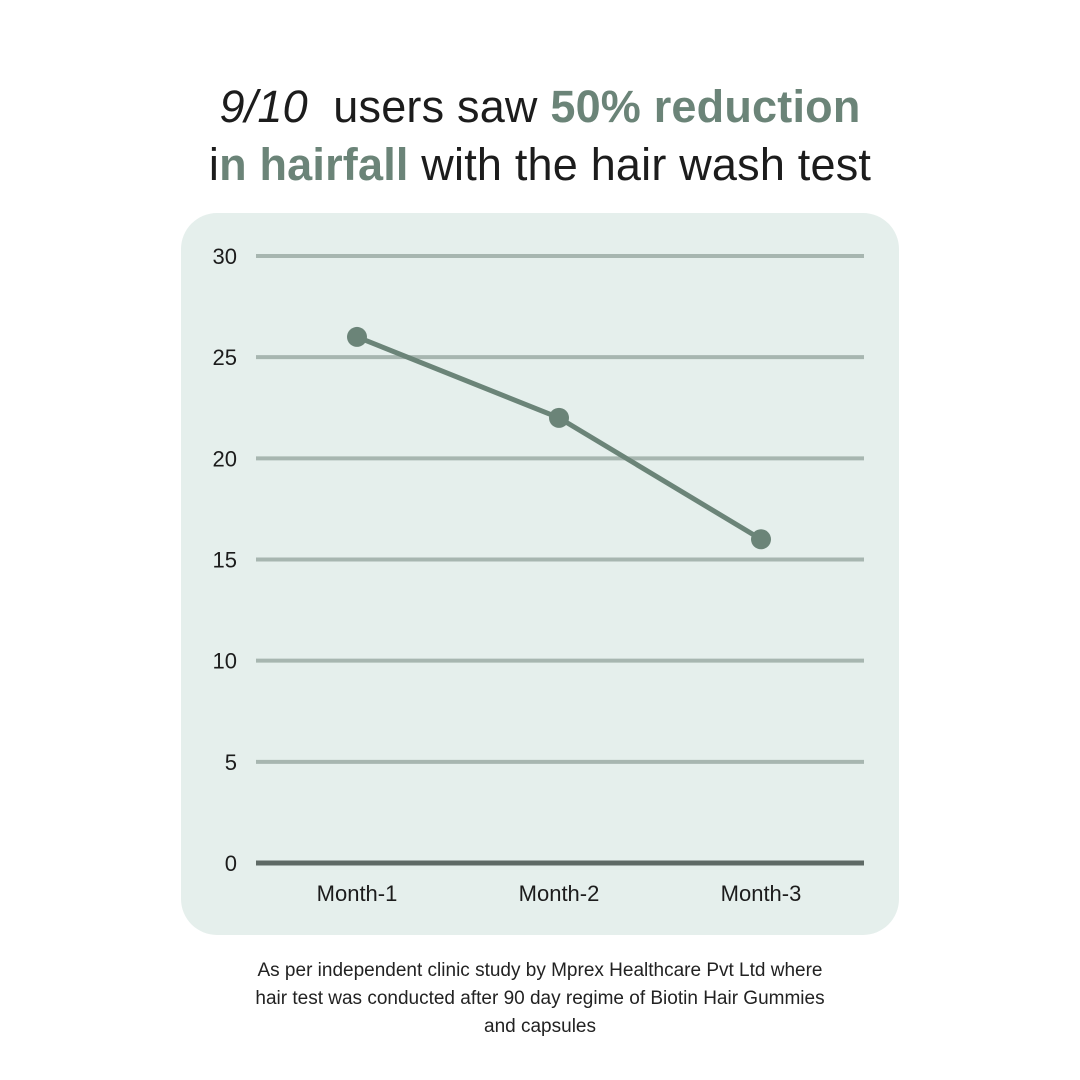  I want to click on x-tick-label: Month-1, so click(357, 893).